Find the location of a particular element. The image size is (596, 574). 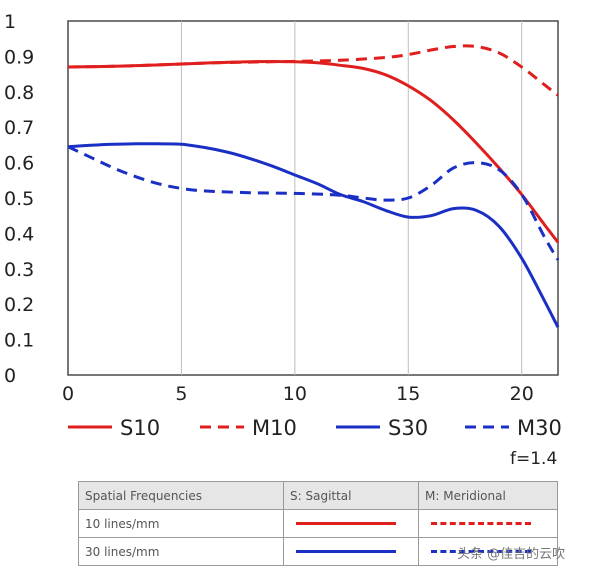

sagittal-30-swatch is located at coordinates (346, 551).